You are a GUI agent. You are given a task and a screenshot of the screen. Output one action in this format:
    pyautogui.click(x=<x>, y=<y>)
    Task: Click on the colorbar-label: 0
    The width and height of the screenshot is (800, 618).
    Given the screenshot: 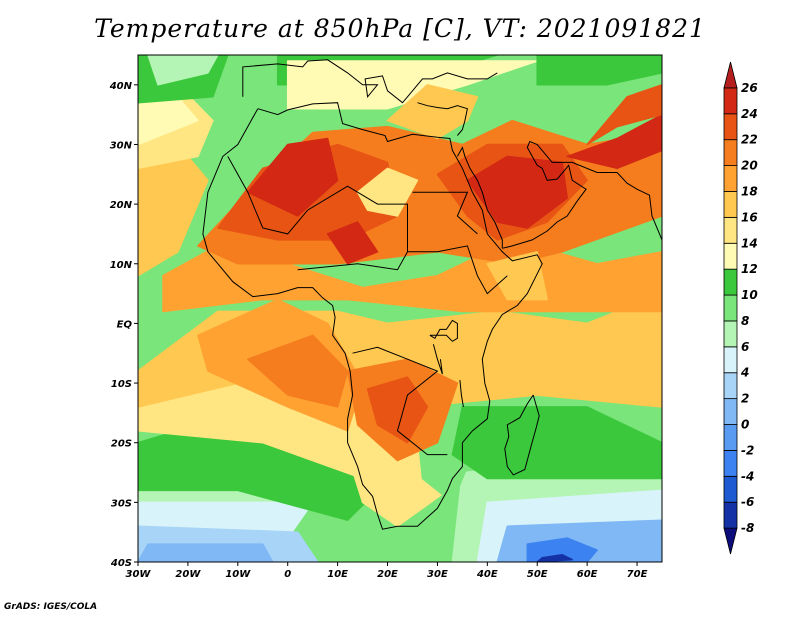 What is the action you would take?
    pyautogui.click(x=745, y=425)
    